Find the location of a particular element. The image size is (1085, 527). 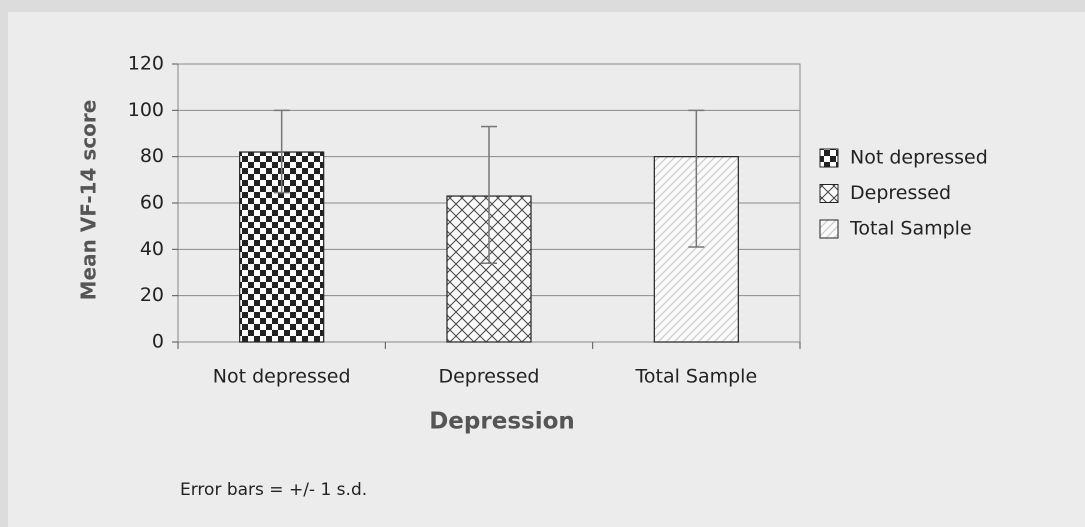

y-tick-label: 40 is located at coordinates (152, 249).